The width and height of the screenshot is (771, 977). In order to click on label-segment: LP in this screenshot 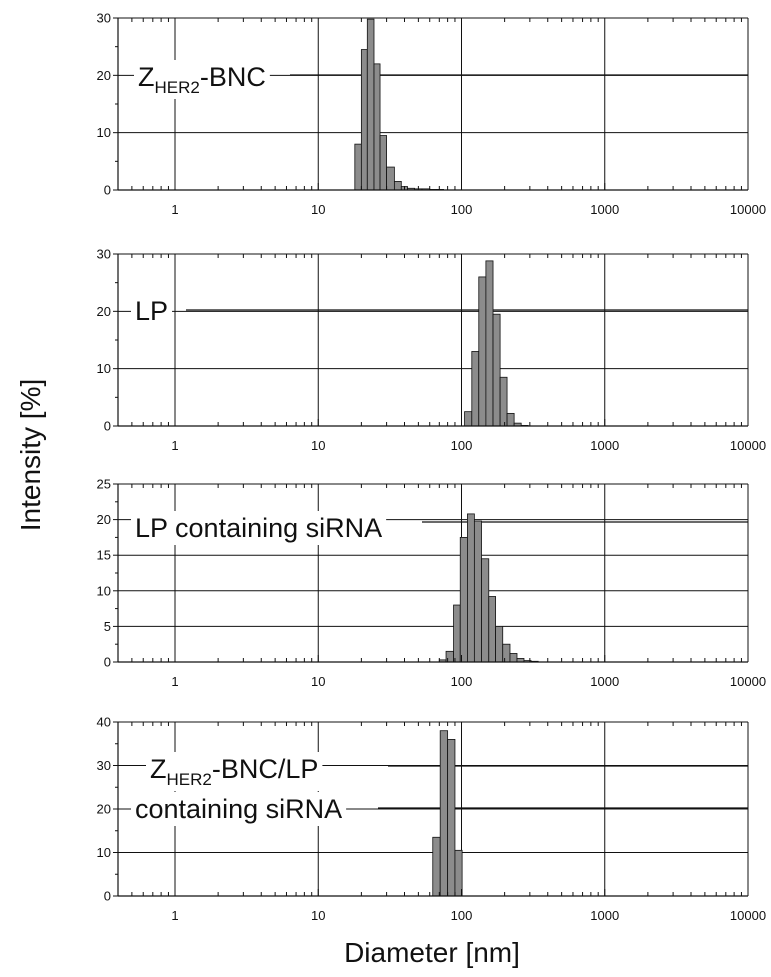, I will do `click(151, 311)`.